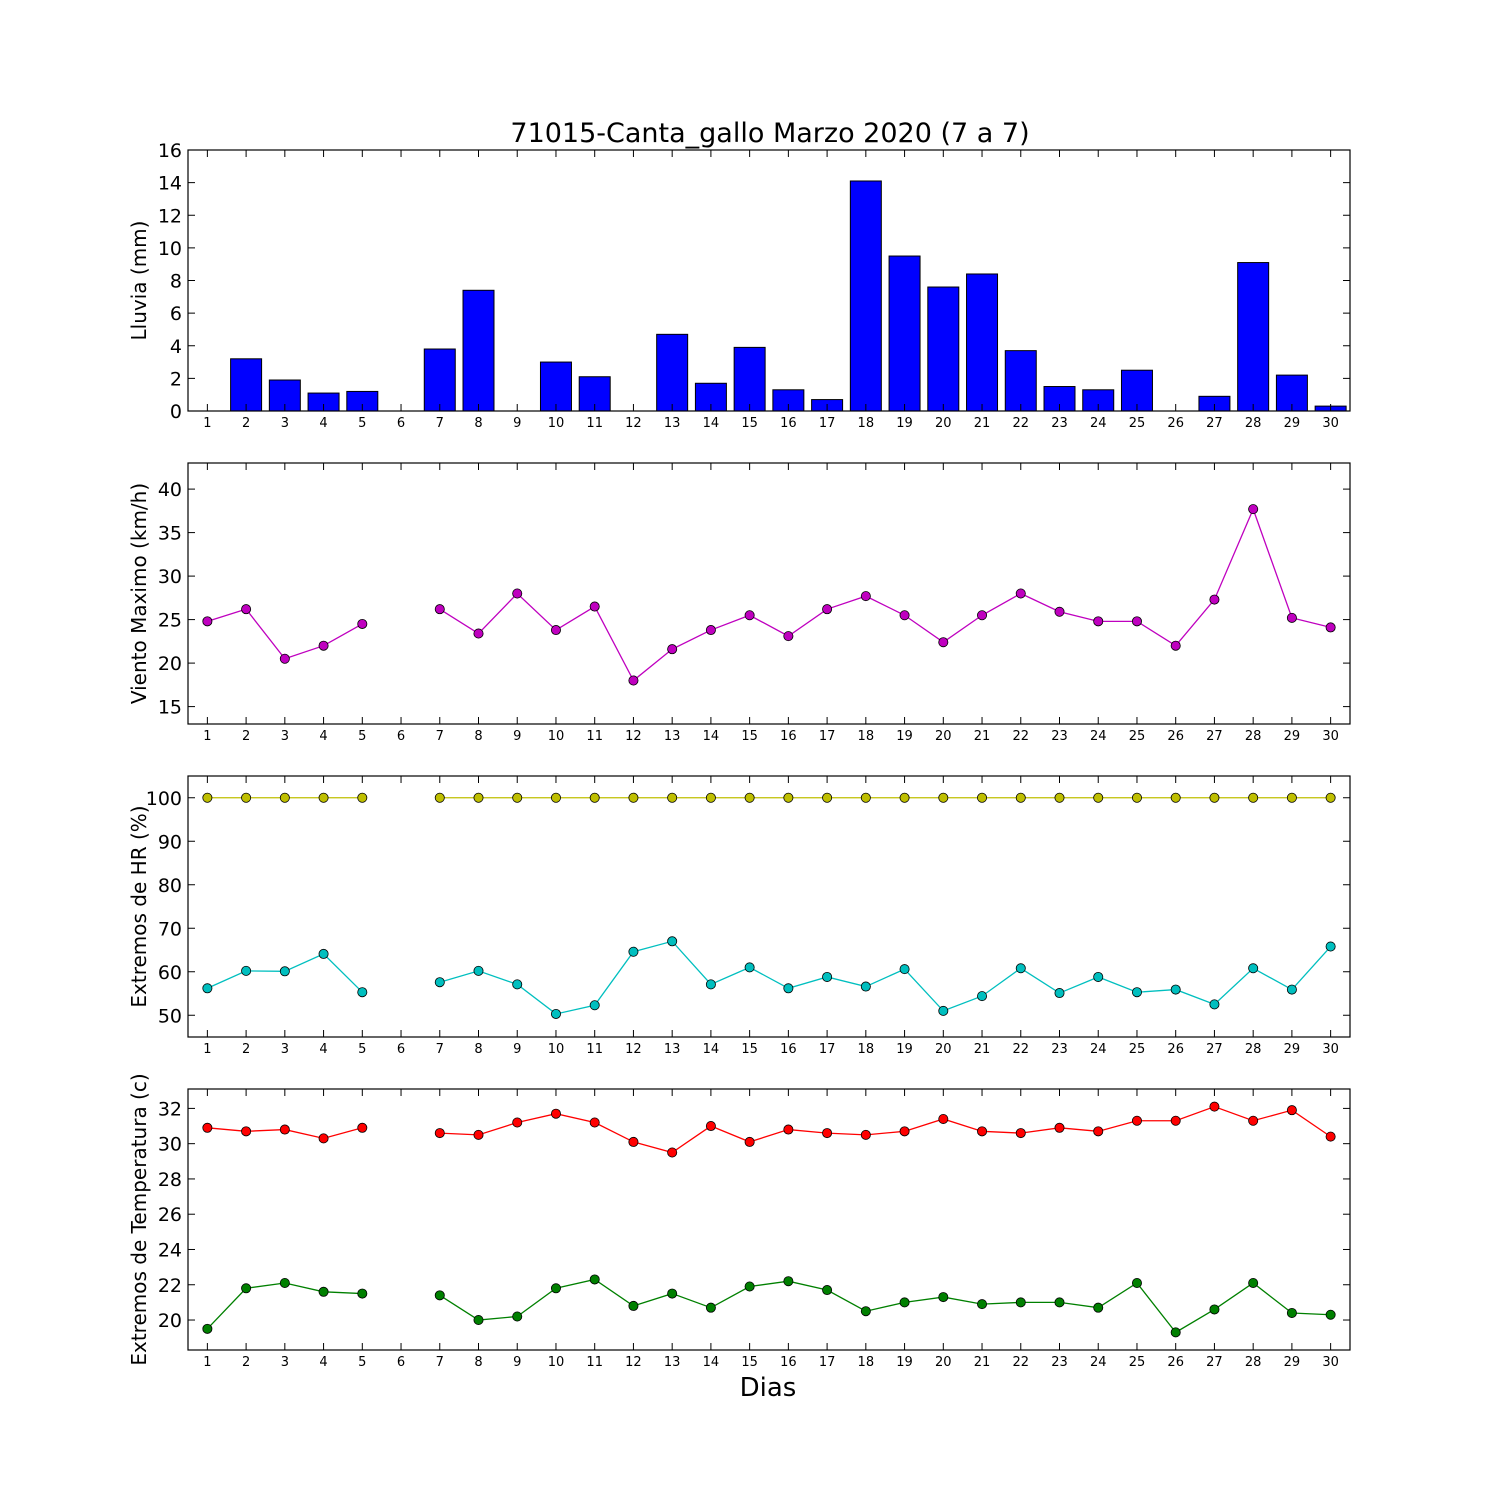 The width and height of the screenshot is (1500, 1500). I want to click on y-tick-label-viento: 20, so click(170, 664).